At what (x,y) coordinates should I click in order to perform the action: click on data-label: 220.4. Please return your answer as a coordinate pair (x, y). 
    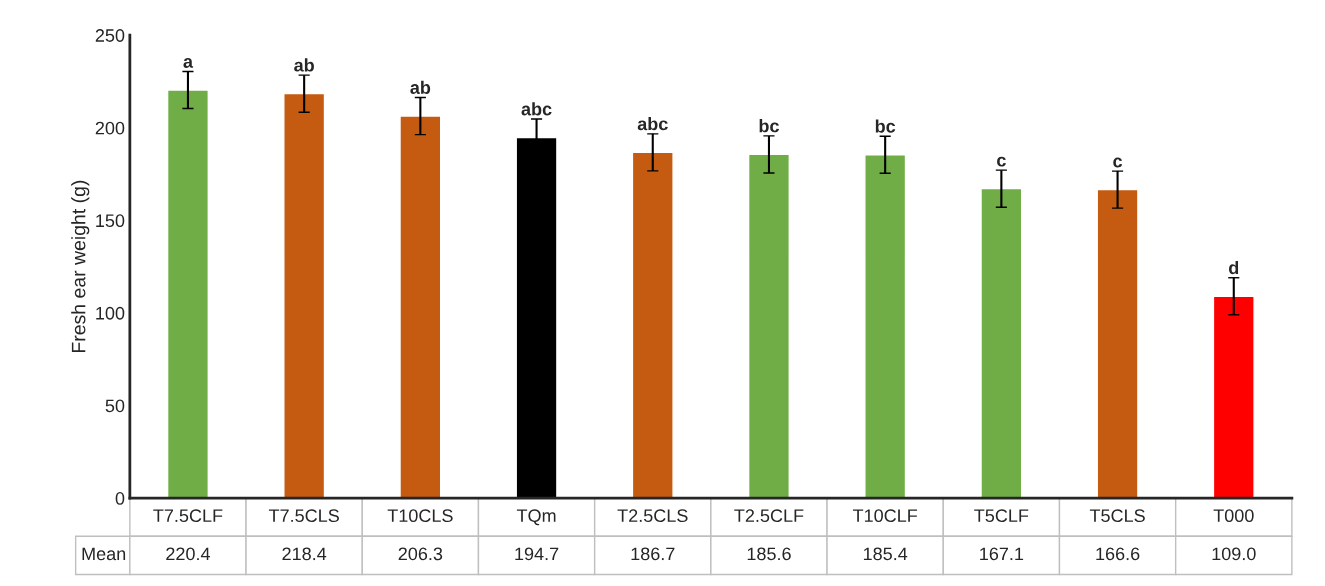
    Looking at the image, I should click on (188, 554).